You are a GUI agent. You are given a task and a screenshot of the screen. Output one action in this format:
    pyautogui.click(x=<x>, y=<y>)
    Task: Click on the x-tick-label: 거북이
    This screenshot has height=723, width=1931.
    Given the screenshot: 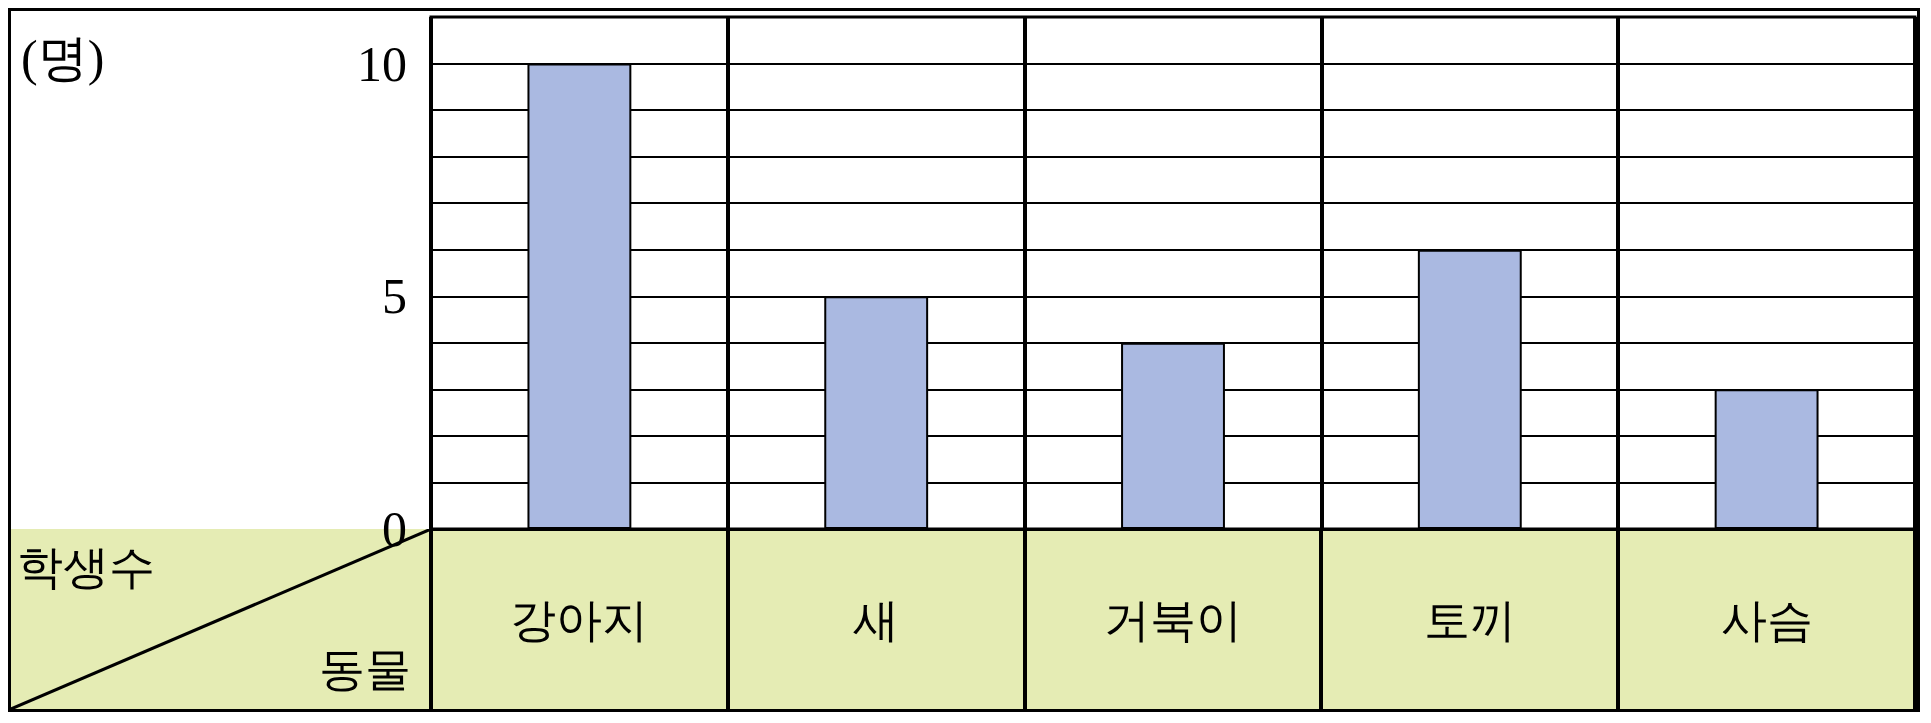 What is the action you would take?
    pyautogui.click(x=1173, y=620)
    